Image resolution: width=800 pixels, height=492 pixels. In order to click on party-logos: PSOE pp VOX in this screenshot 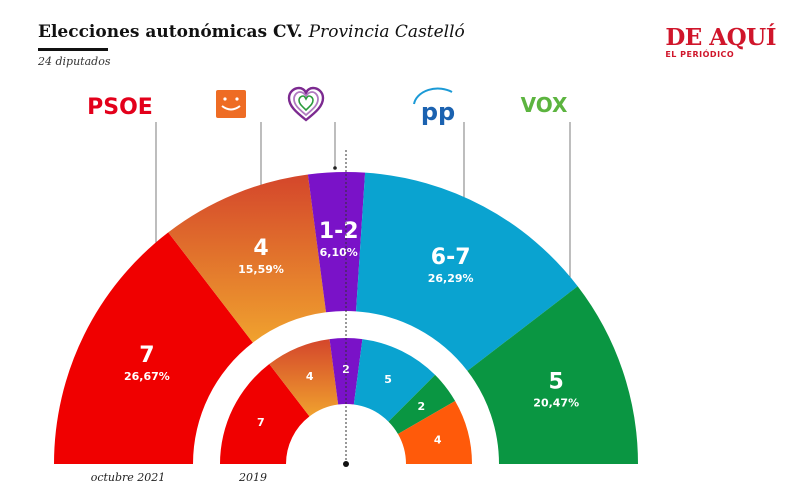, I will do `click(327, 106)`.